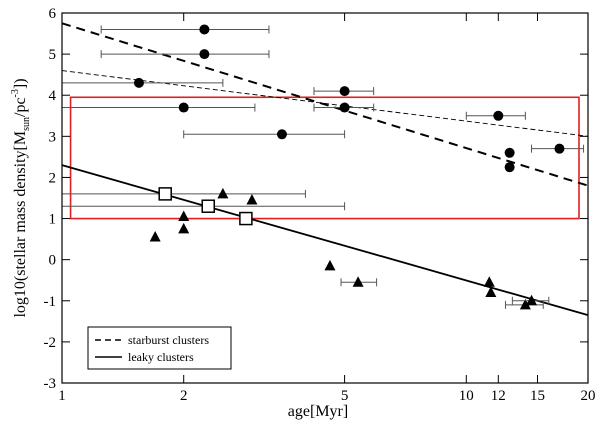  I want to click on y-axis-label-mid: /pc, so click(20, 107).